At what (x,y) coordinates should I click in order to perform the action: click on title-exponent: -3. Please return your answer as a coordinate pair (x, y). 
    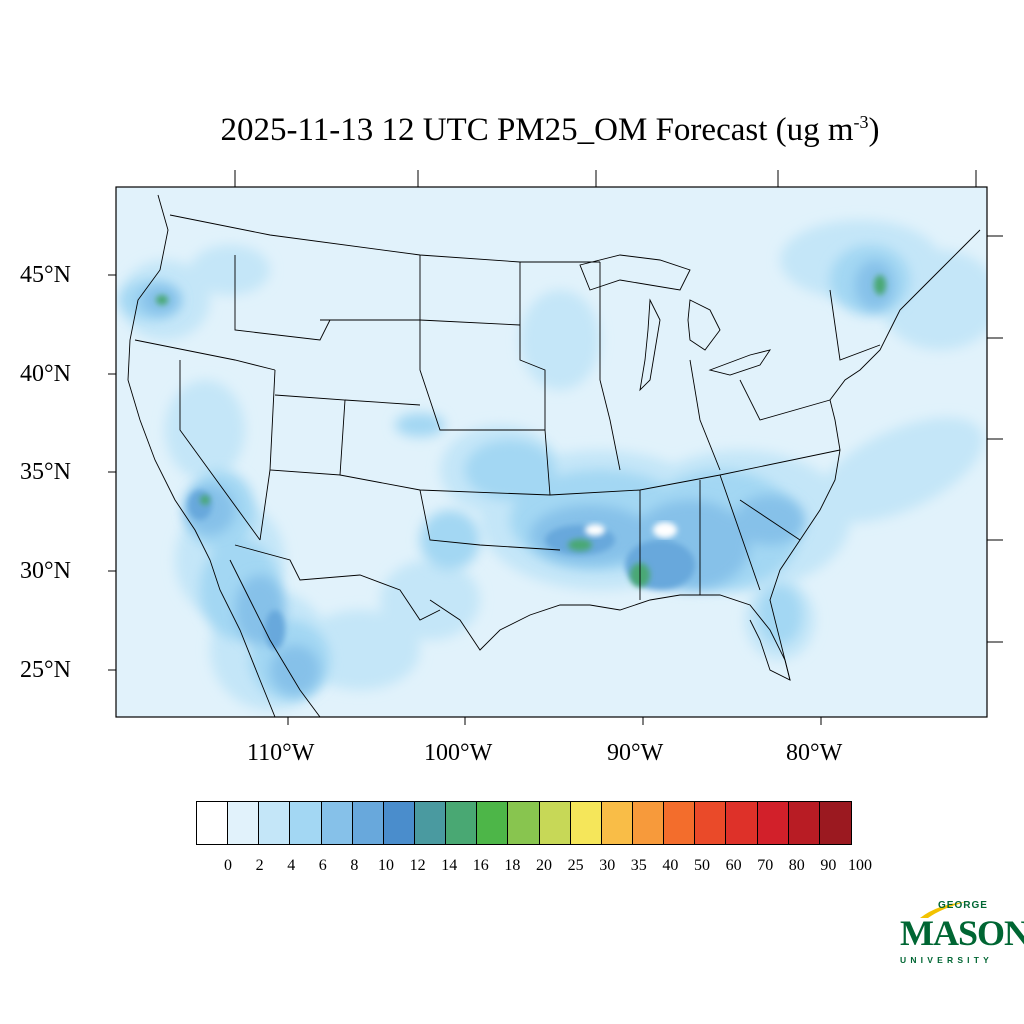
    Looking at the image, I should click on (861, 122).